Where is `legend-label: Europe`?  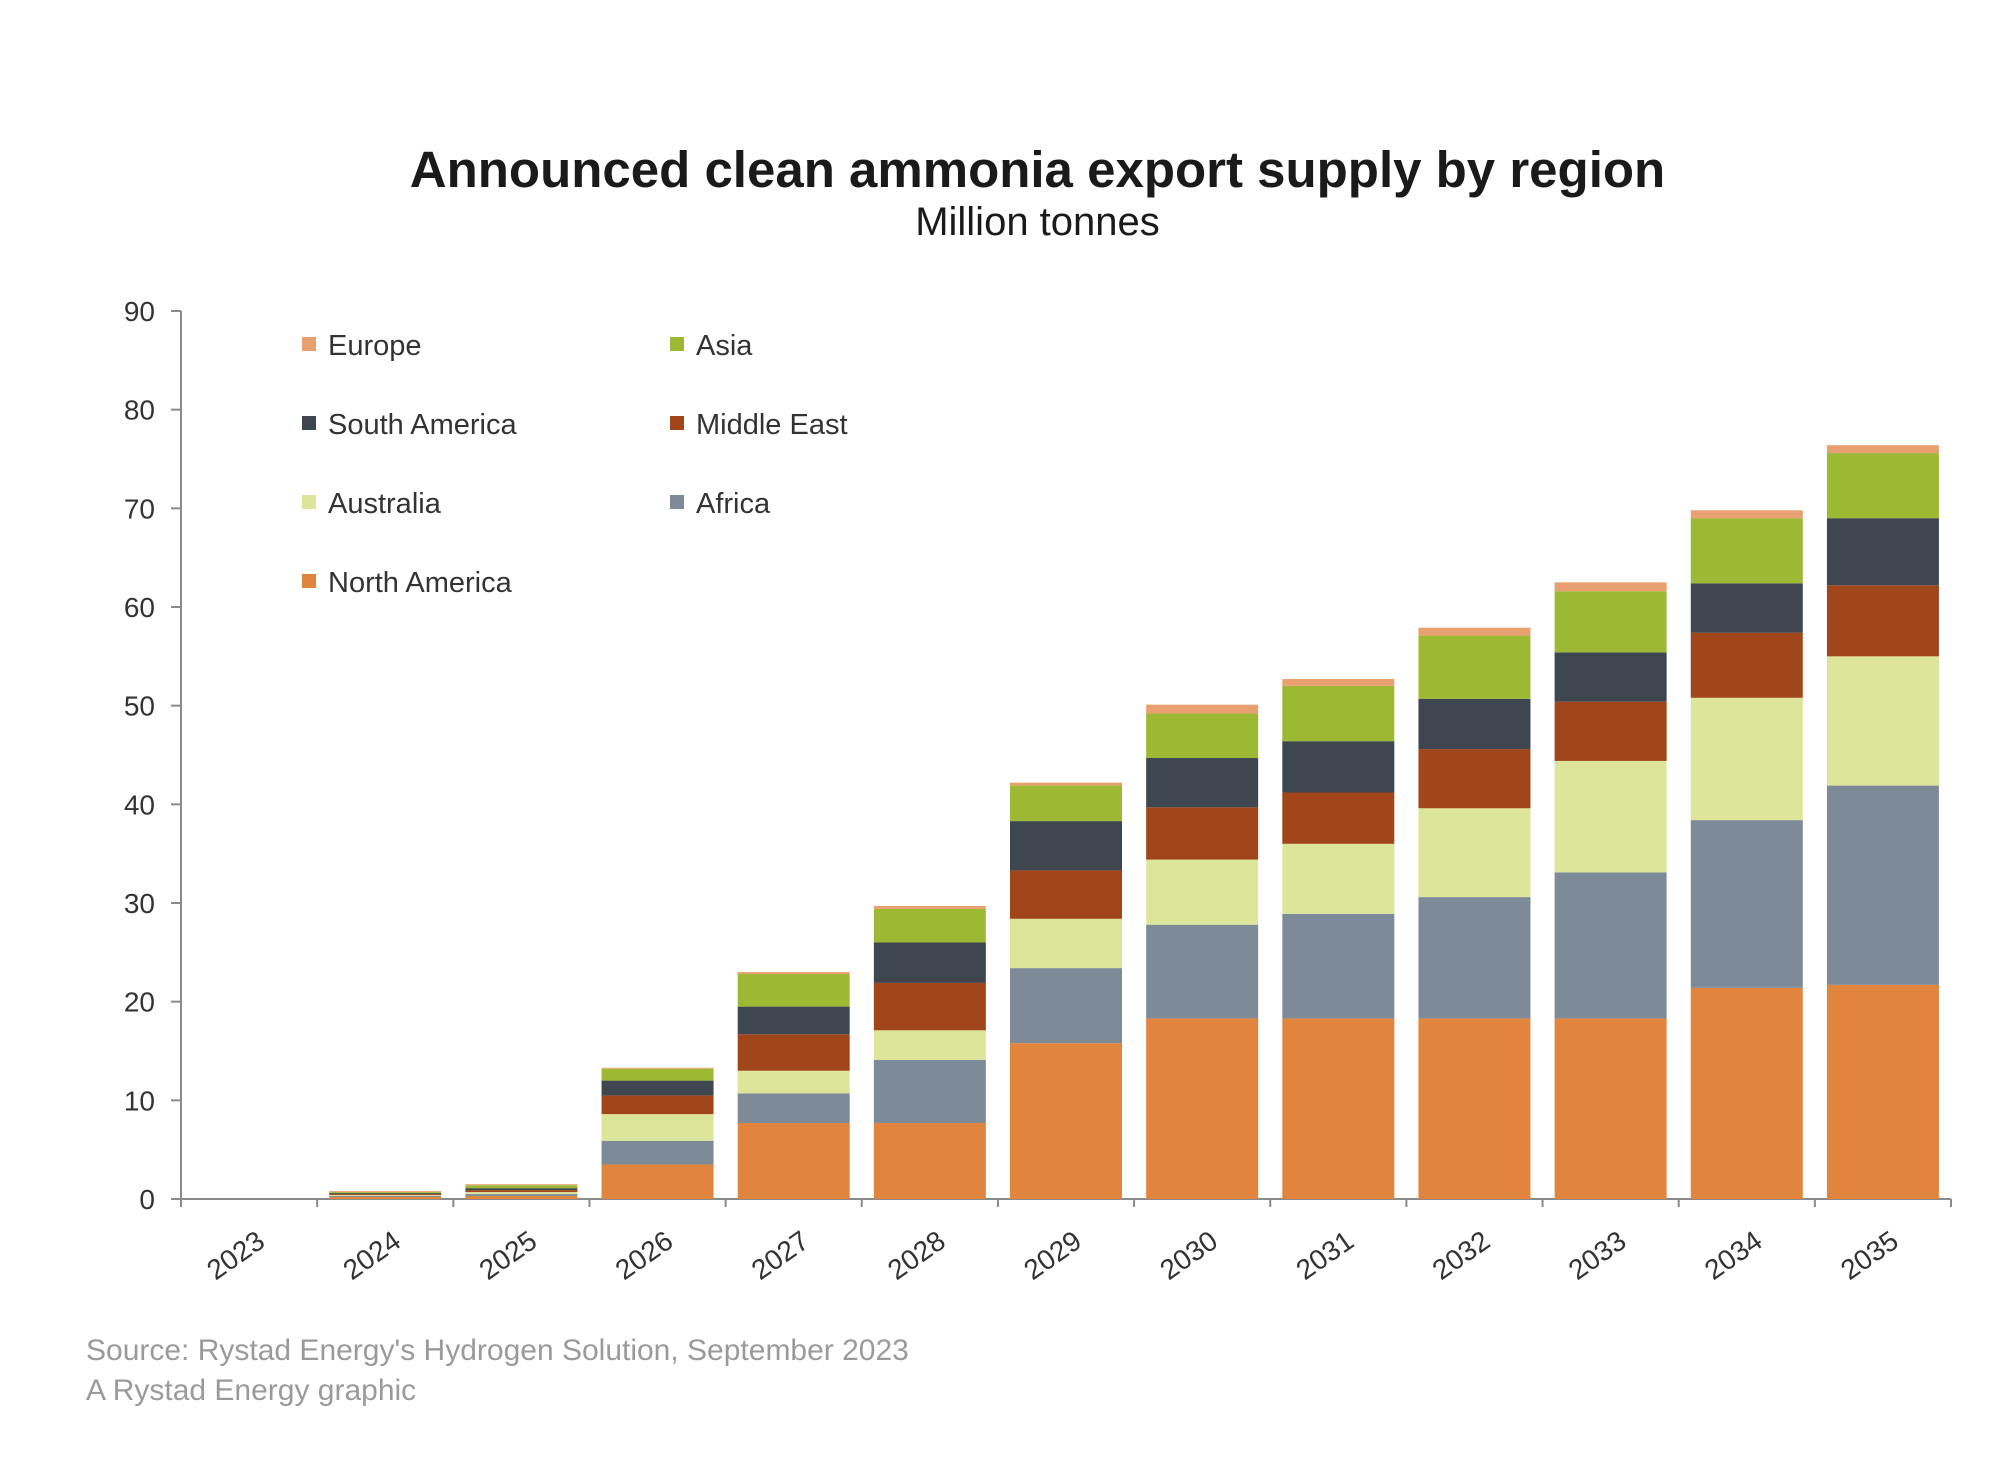 legend-label: Europe is located at coordinates (375, 346).